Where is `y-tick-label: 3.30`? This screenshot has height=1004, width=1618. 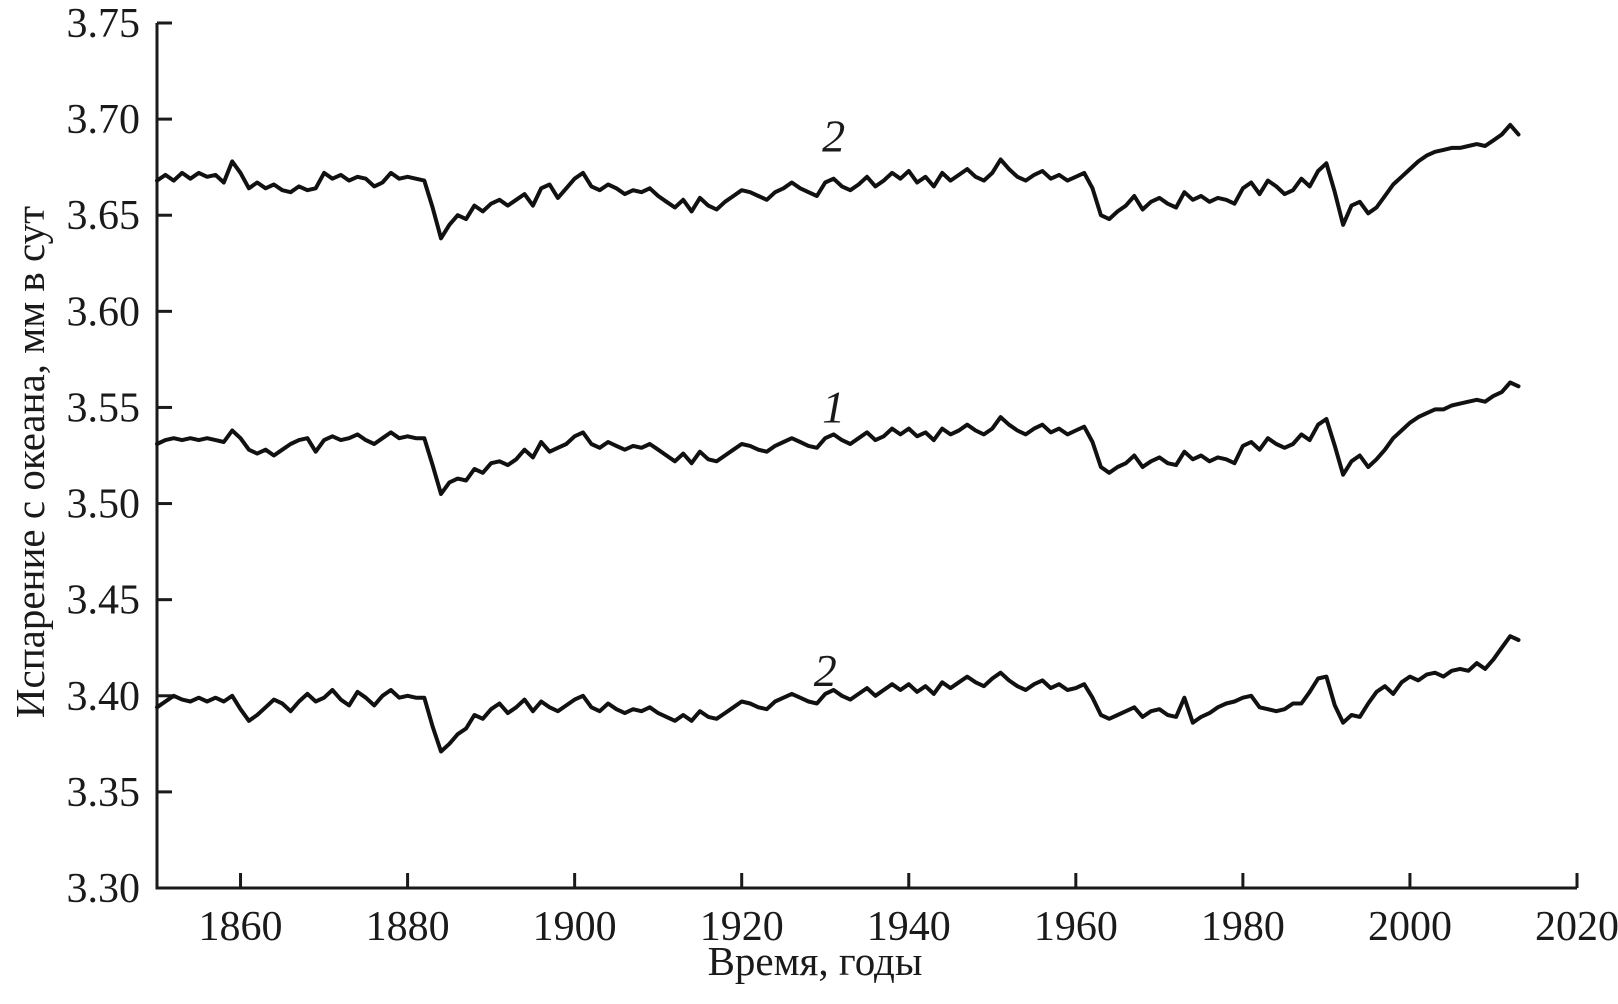
y-tick-label: 3.30 is located at coordinates (104, 889).